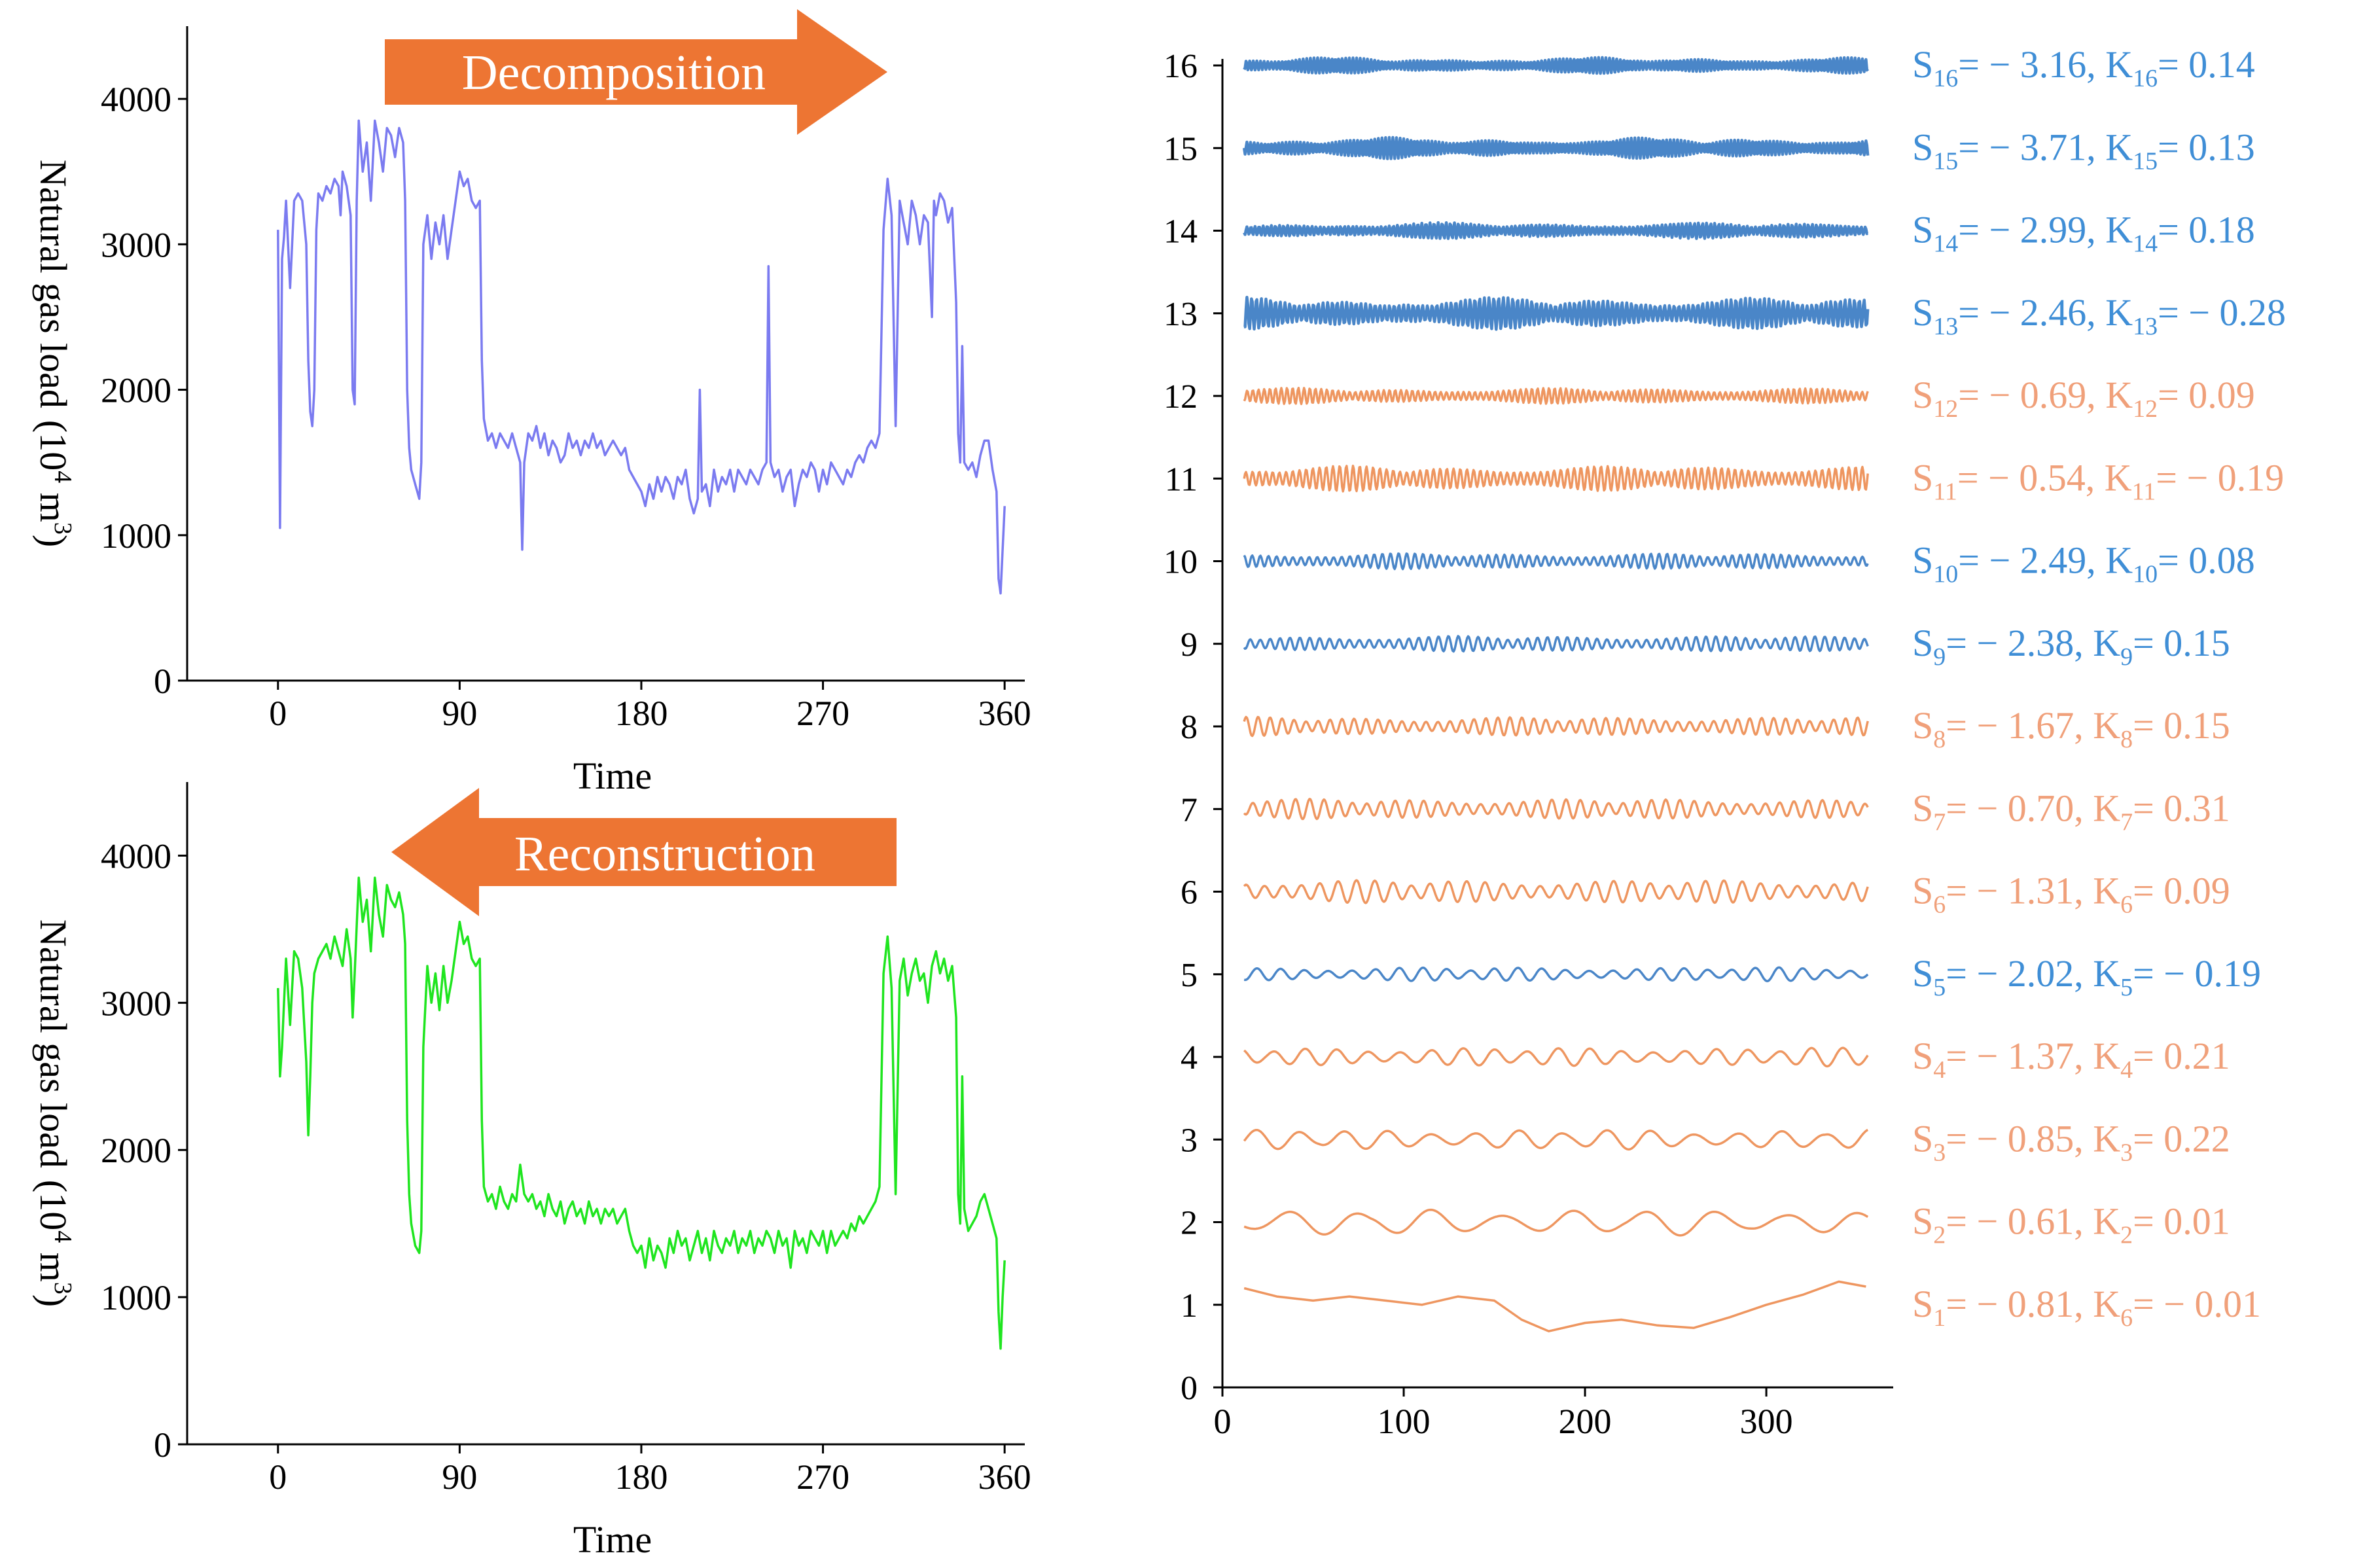 The image size is (2367, 1568). Describe the element at coordinates (1190, 727) in the screenshot. I see `imf-y-tick-label: 8` at that location.